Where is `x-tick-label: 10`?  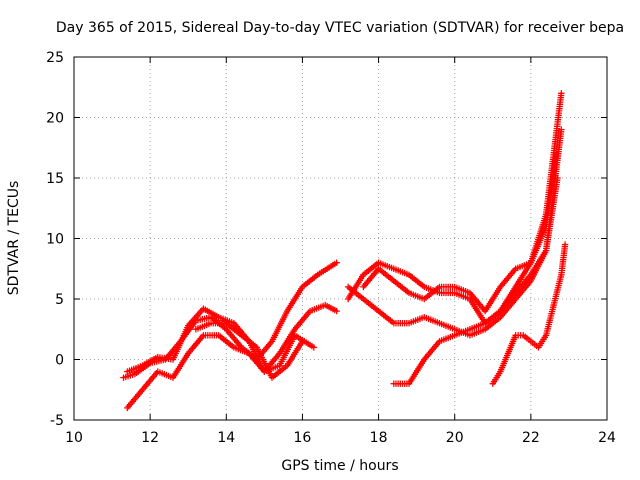 x-tick-label: 10 is located at coordinates (74, 438).